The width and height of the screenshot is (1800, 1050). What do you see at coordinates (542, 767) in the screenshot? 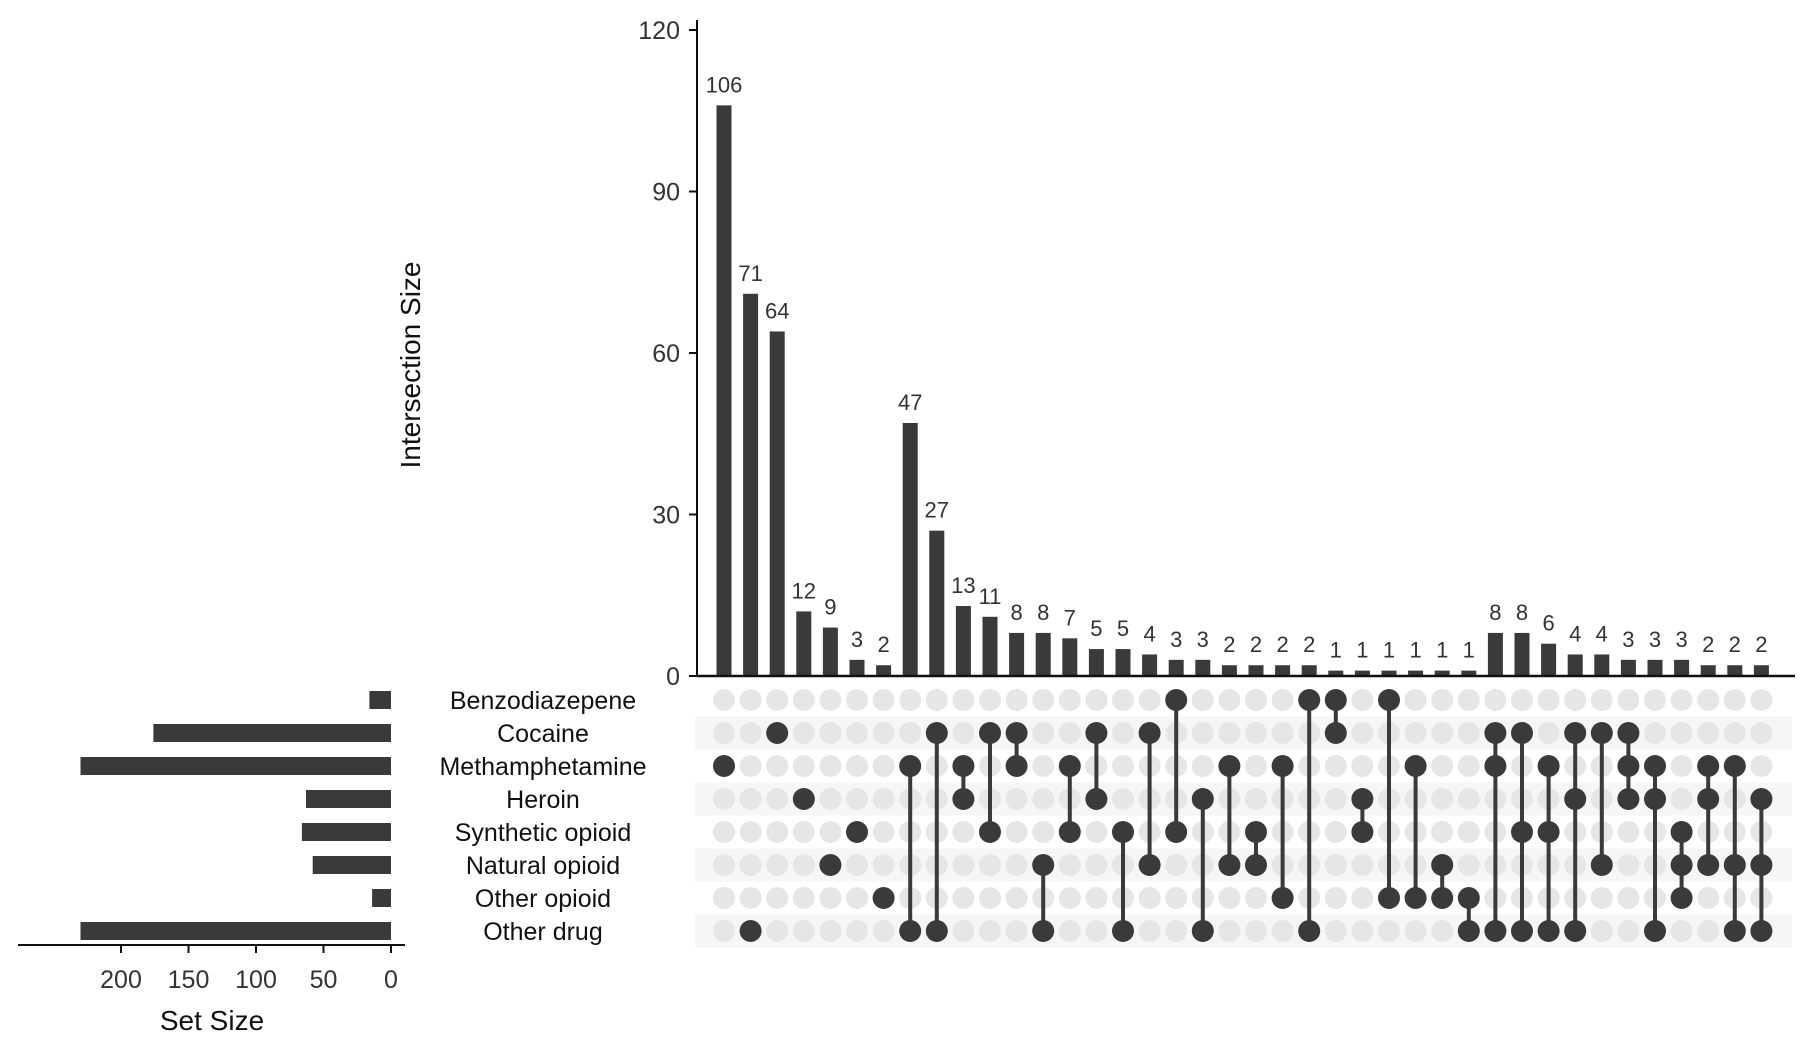
I see `set-label: Methamphetamine` at bounding box center [542, 767].